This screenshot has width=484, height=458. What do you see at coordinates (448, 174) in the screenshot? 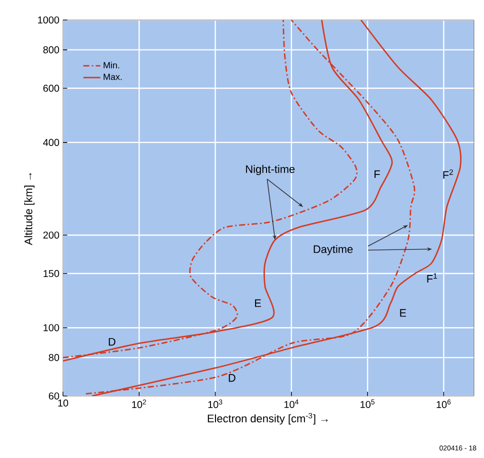
I see `annotation: F$^{2}$` at bounding box center [448, 174].